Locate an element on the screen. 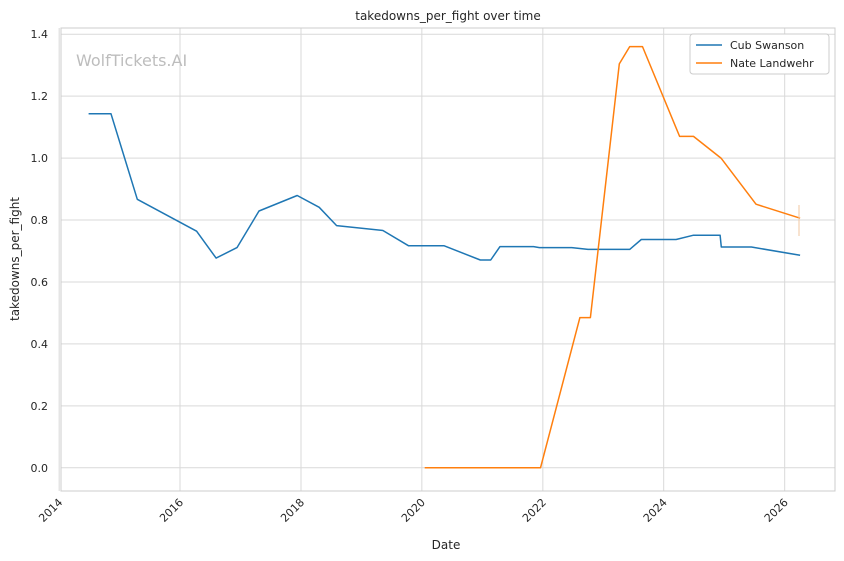 This screenshot has width=844, height=561. y-tick-label: 1.0 is located at coordinates (40, 158).